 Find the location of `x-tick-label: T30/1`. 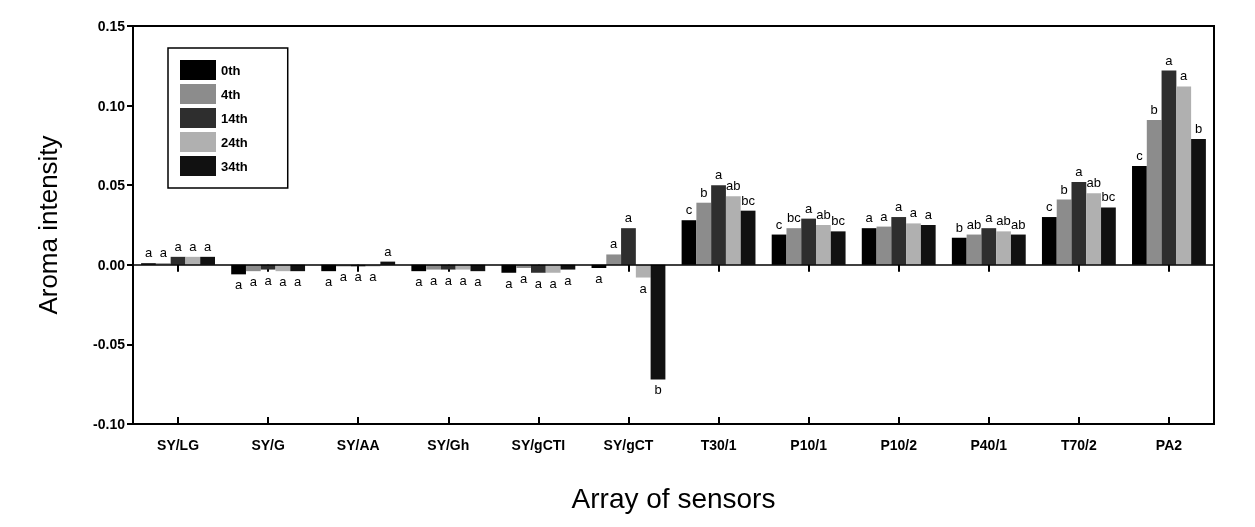

x-tick-label: T30/1 is located at coordinates (718, 445).